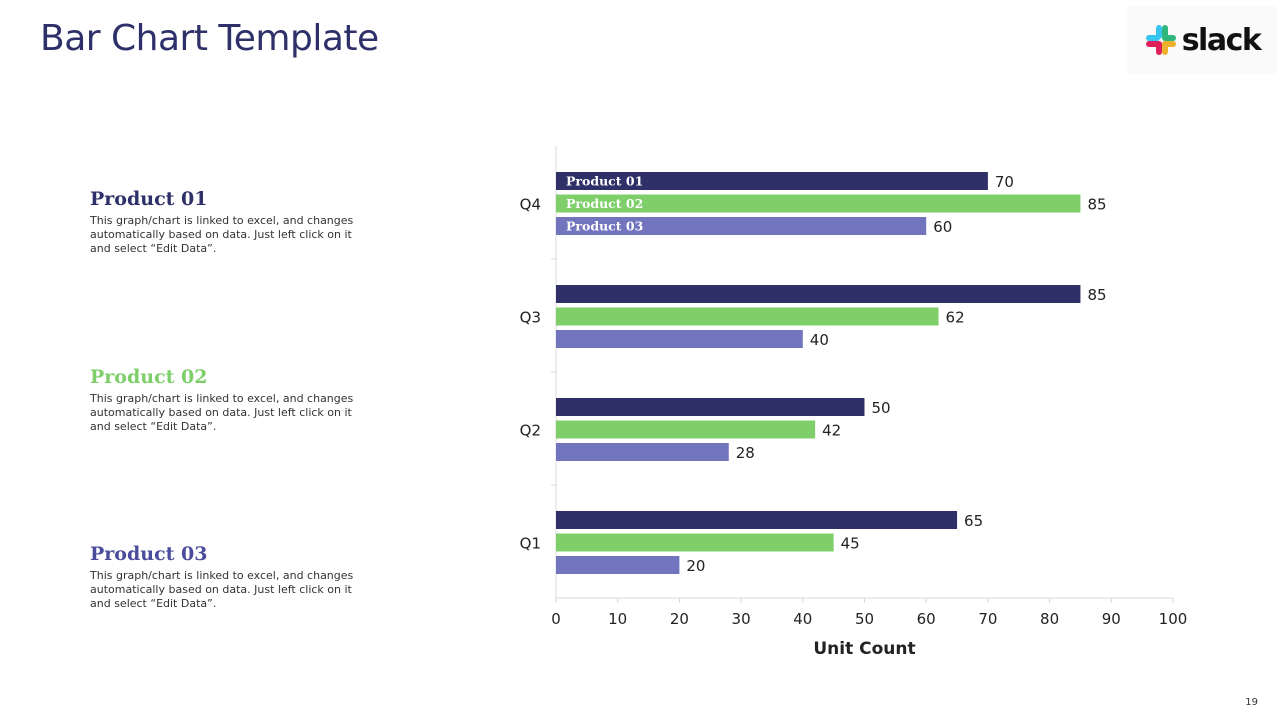  What do you see at coordinates (955, 318) in the screenshot?
I see `data-label: 62` at bounding box center [955, 318].